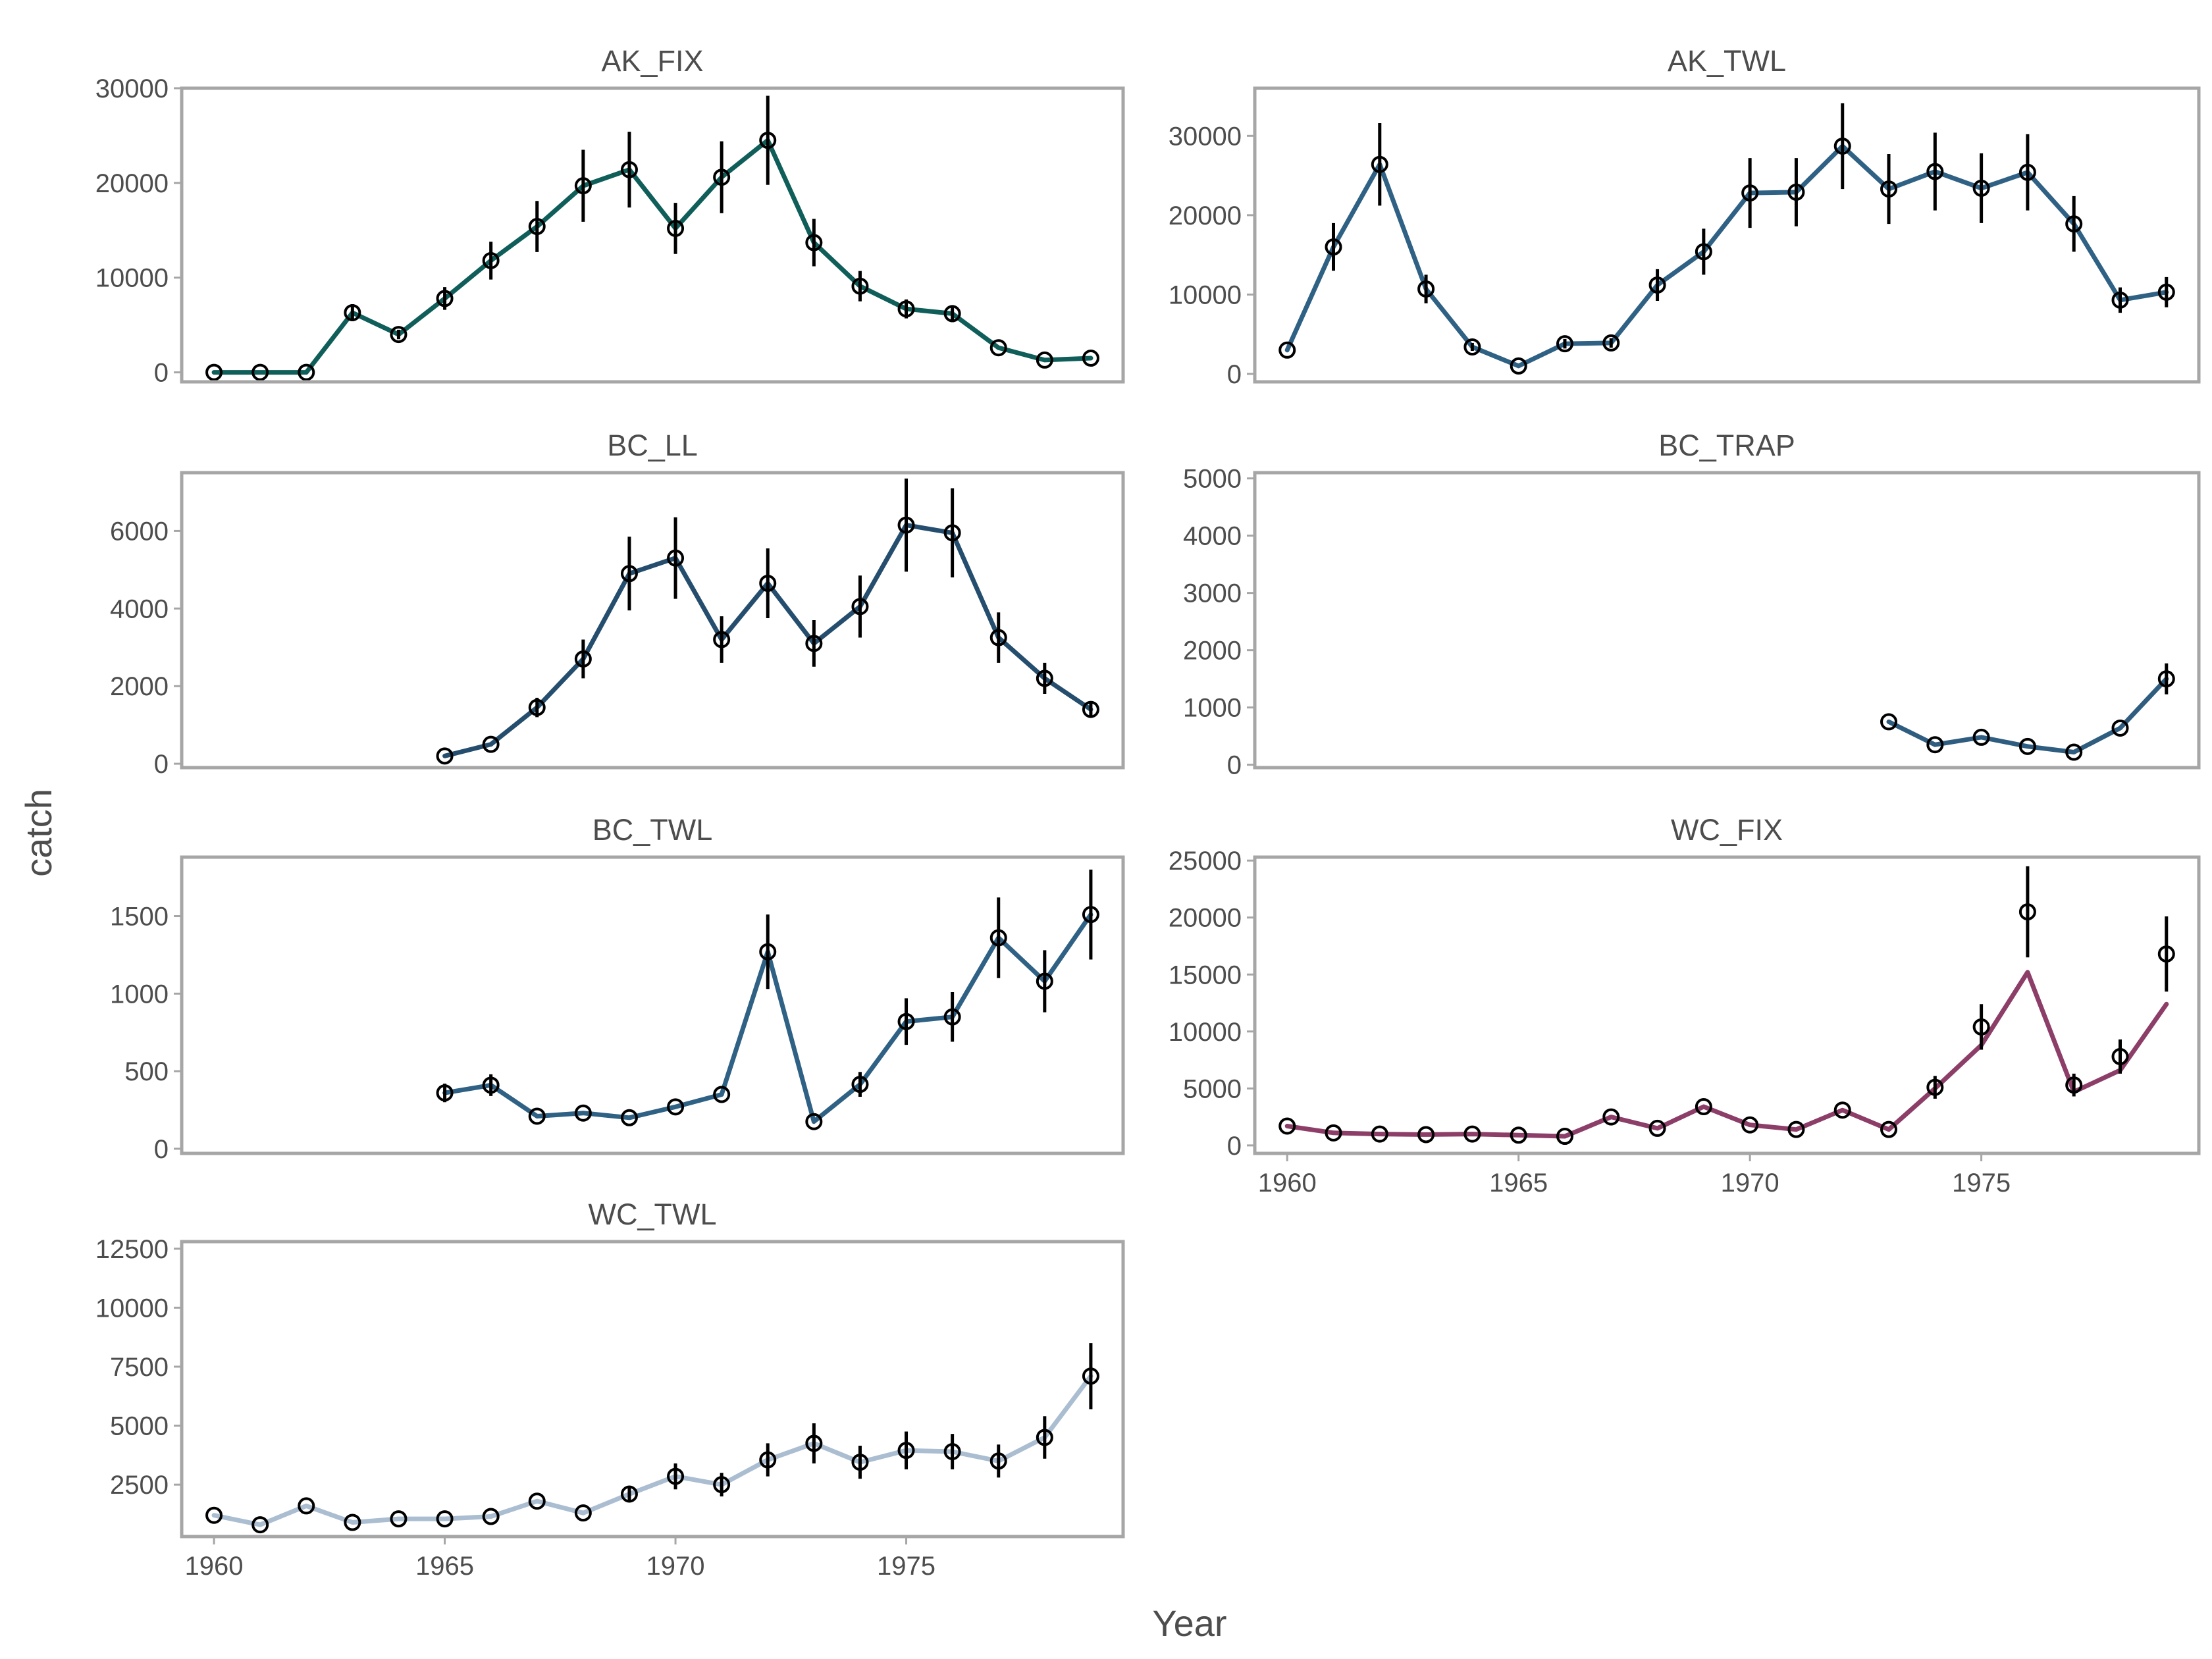 The height and width of the screenshot is (1659, 2212). I want to click on y-tick-label: 15000, so click(1206, 975).